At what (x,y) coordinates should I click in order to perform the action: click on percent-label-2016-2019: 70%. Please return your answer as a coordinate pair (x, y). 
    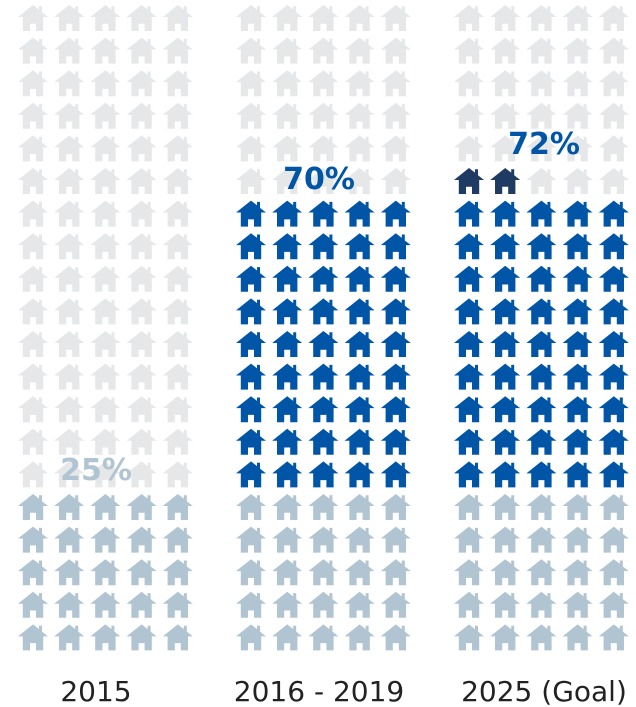
    Looking at the image, I should click on (319, 179).